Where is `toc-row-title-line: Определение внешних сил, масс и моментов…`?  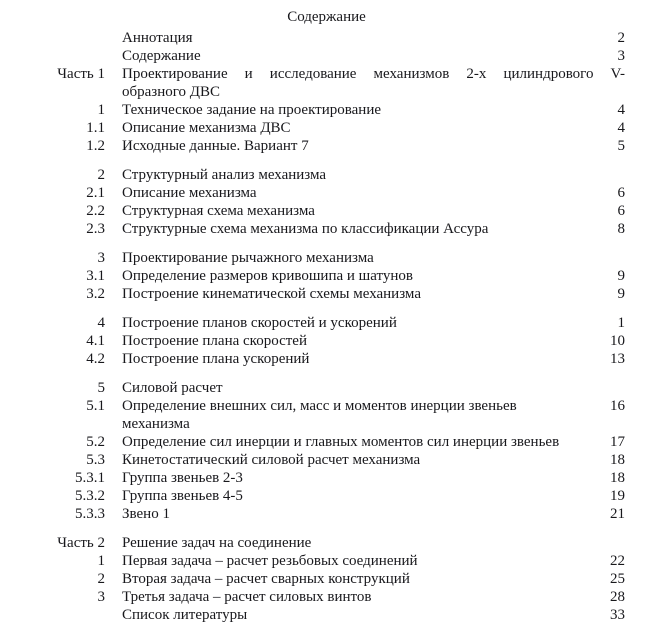
toc-row-title-line: Определение внешних сил, масс и моментов… is located at coordinates (319, 406).